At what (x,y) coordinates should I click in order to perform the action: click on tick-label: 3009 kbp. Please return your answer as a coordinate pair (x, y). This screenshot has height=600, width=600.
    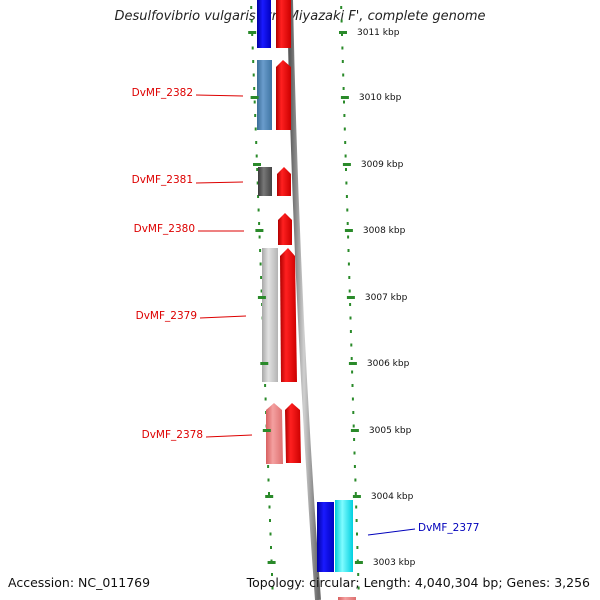
    Looking at the image, I should click on (382, 165).